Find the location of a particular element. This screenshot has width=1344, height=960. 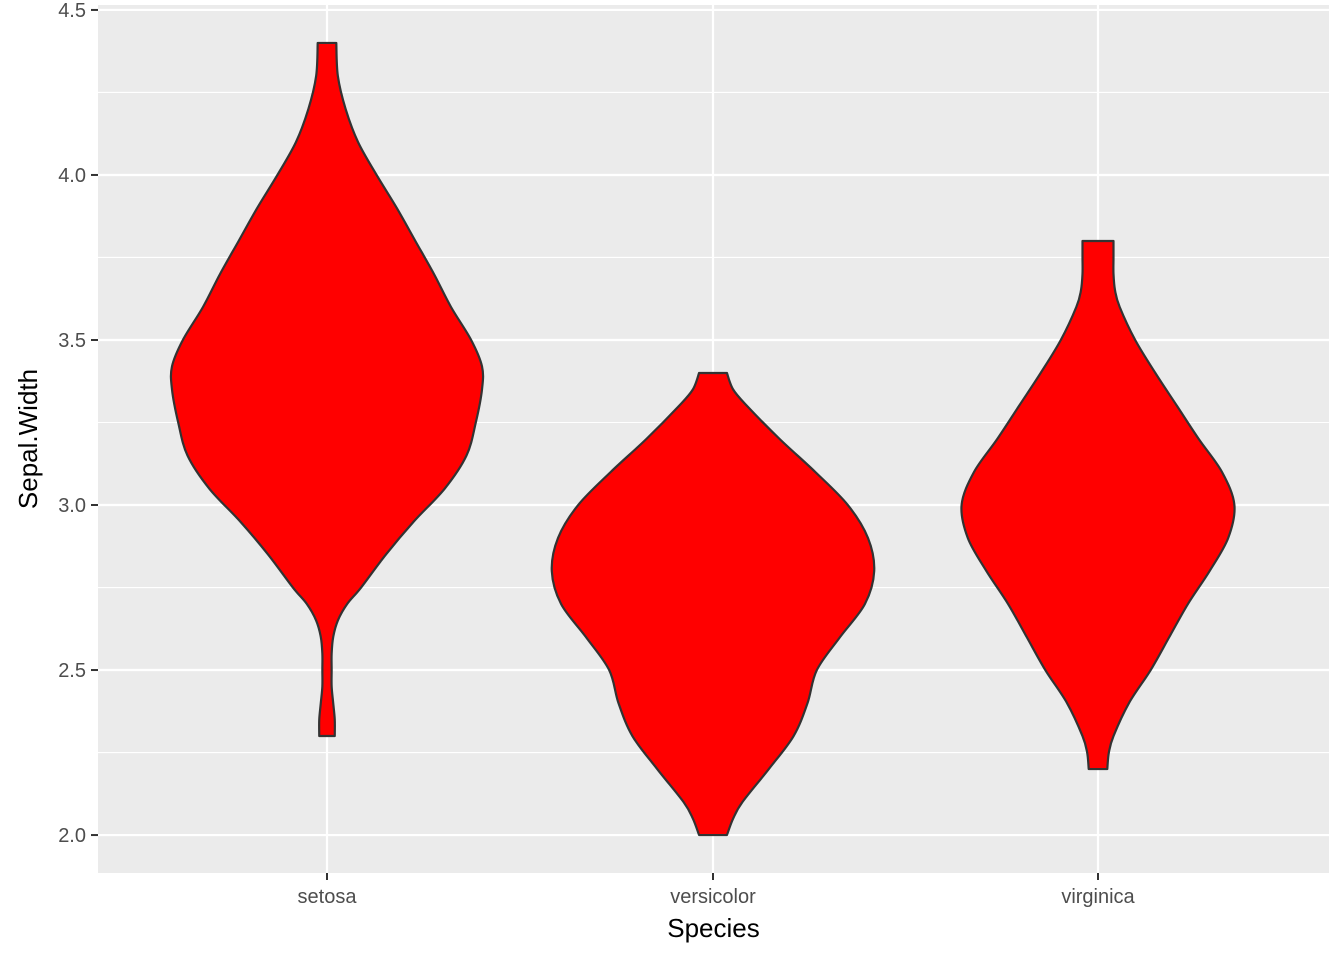

violin-virginica is located at coordinates (1098, 505).